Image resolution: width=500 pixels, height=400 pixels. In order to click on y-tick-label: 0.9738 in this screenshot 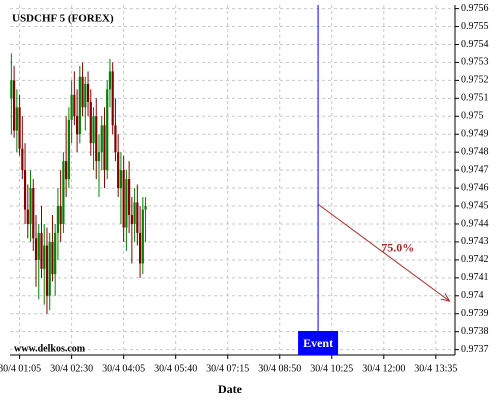, I will do `click(475, 331)`.